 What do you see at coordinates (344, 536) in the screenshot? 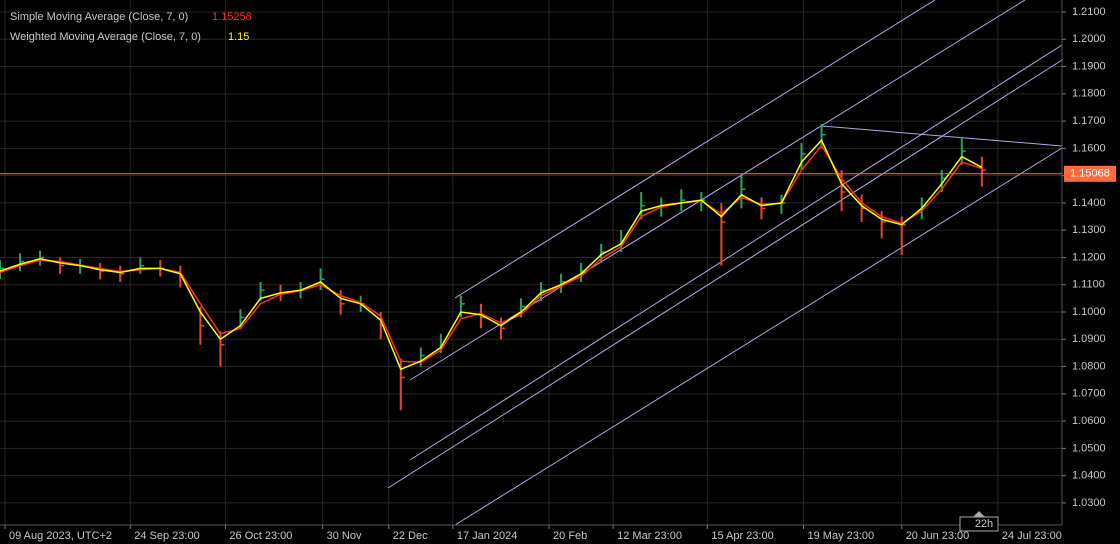
I see `x-tick-label: 30 Nov` at bounding box center [344, 536].